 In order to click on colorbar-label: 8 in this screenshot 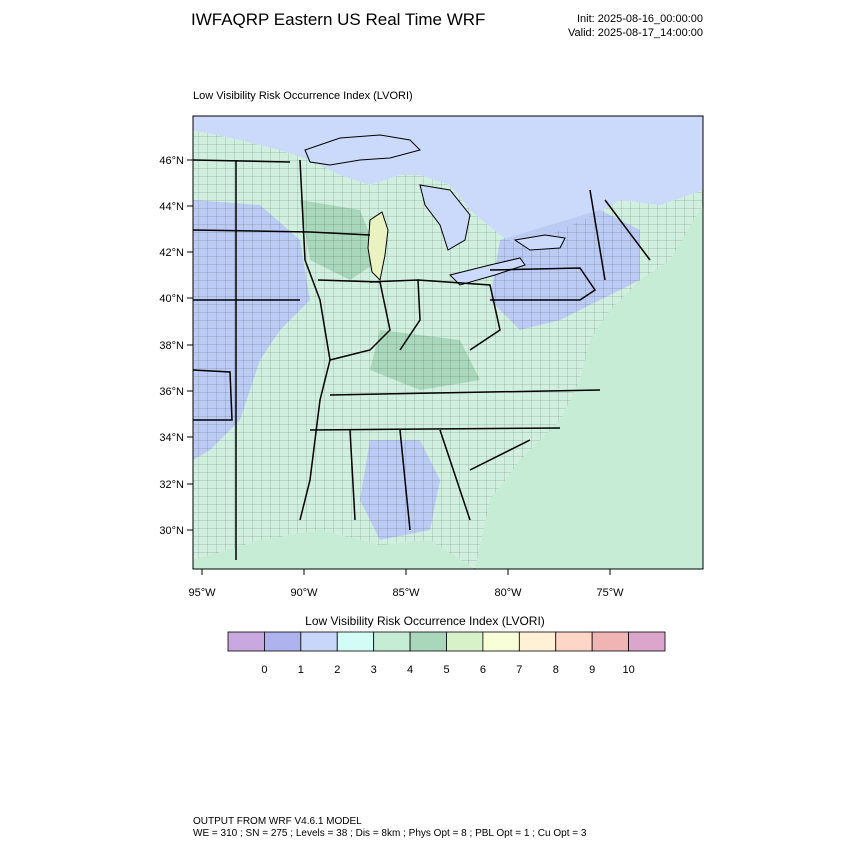, I will do `click(556, 670)`.